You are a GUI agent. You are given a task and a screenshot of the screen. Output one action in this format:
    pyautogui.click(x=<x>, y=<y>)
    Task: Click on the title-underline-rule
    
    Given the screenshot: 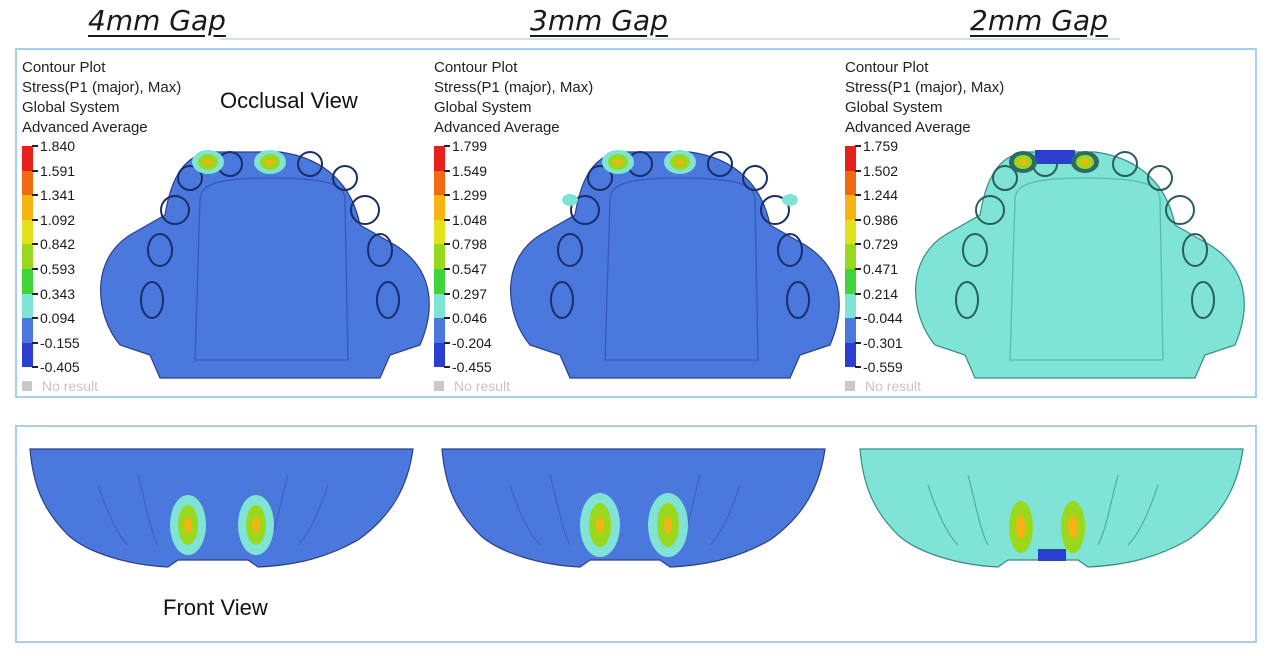 What is the action you would take?
    pyautogui.click(x=670, y=39)
    